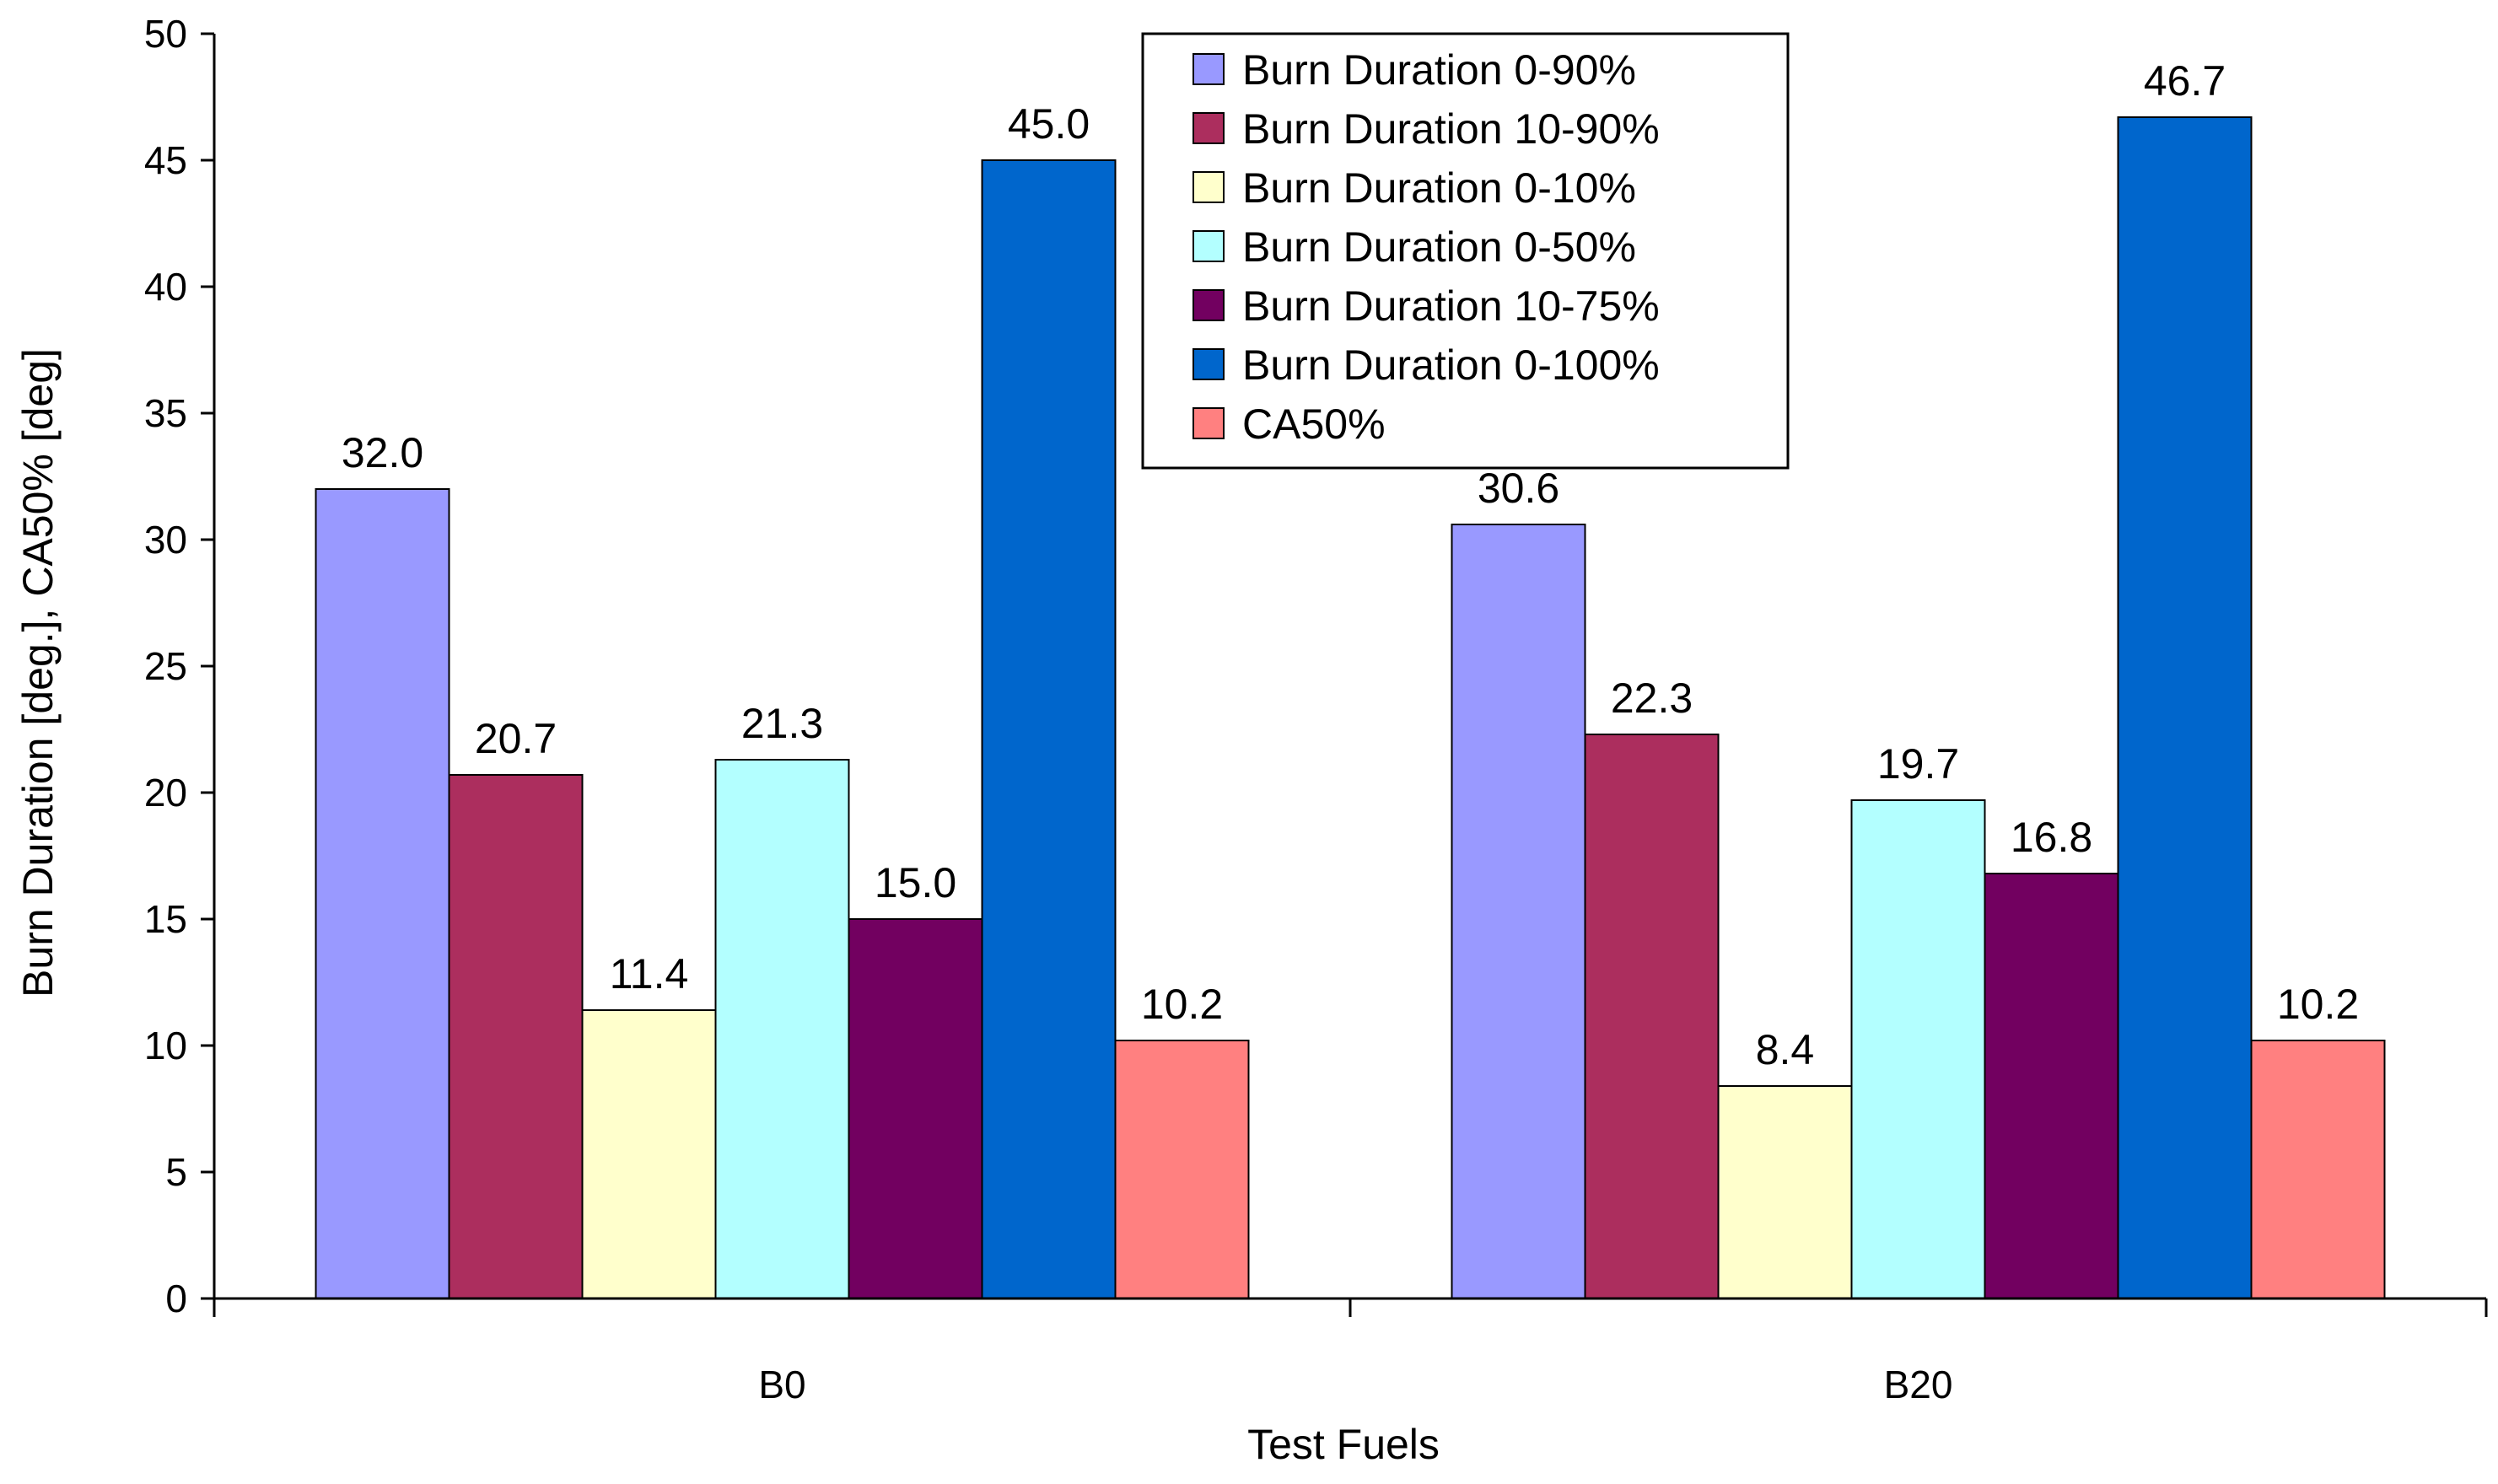  I want to click on y-tick-label: 45, so click(165, 160).